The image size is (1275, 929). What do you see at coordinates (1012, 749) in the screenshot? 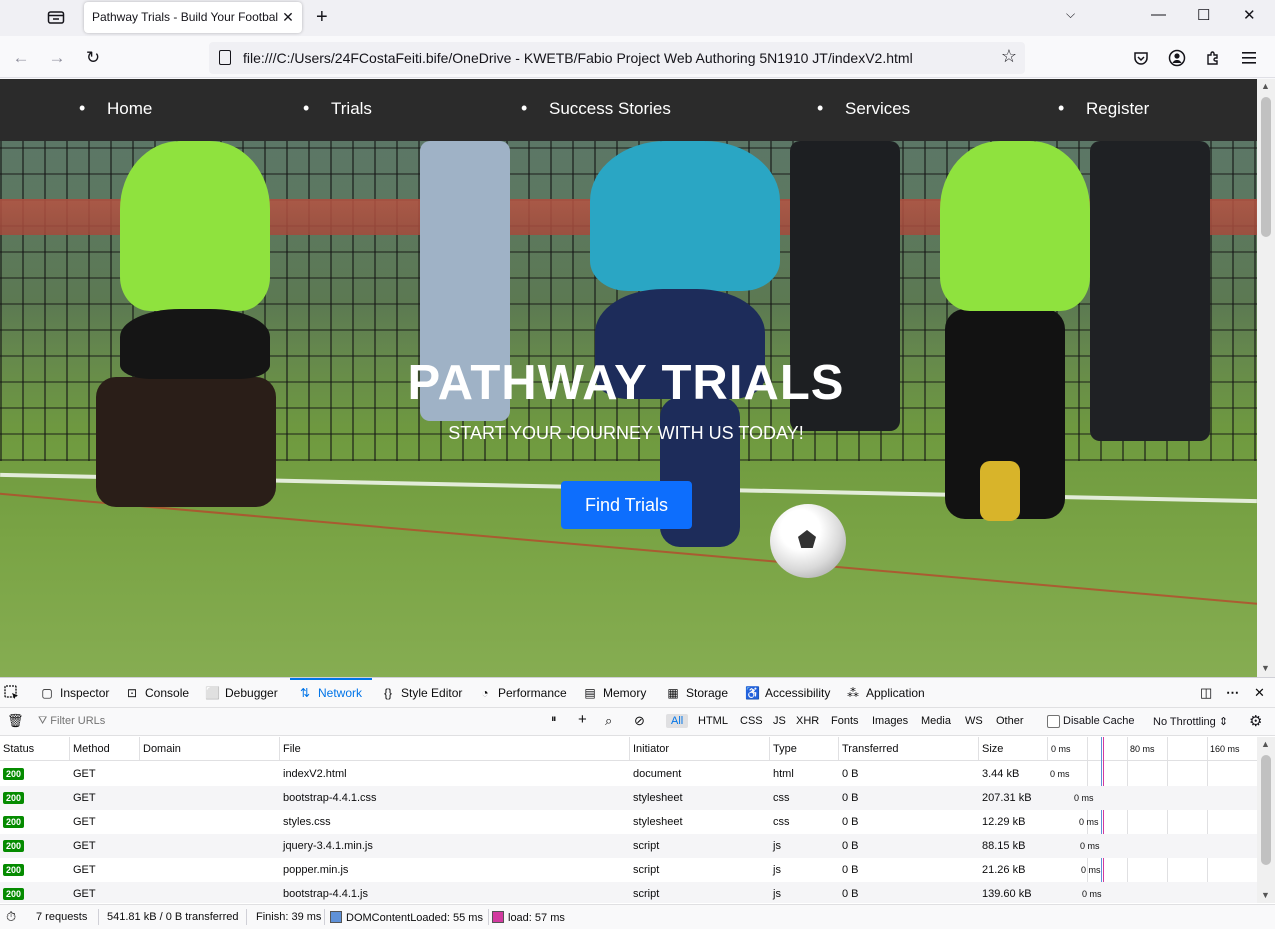
I see `column-size: Size` at bounding box center [1012, 749].